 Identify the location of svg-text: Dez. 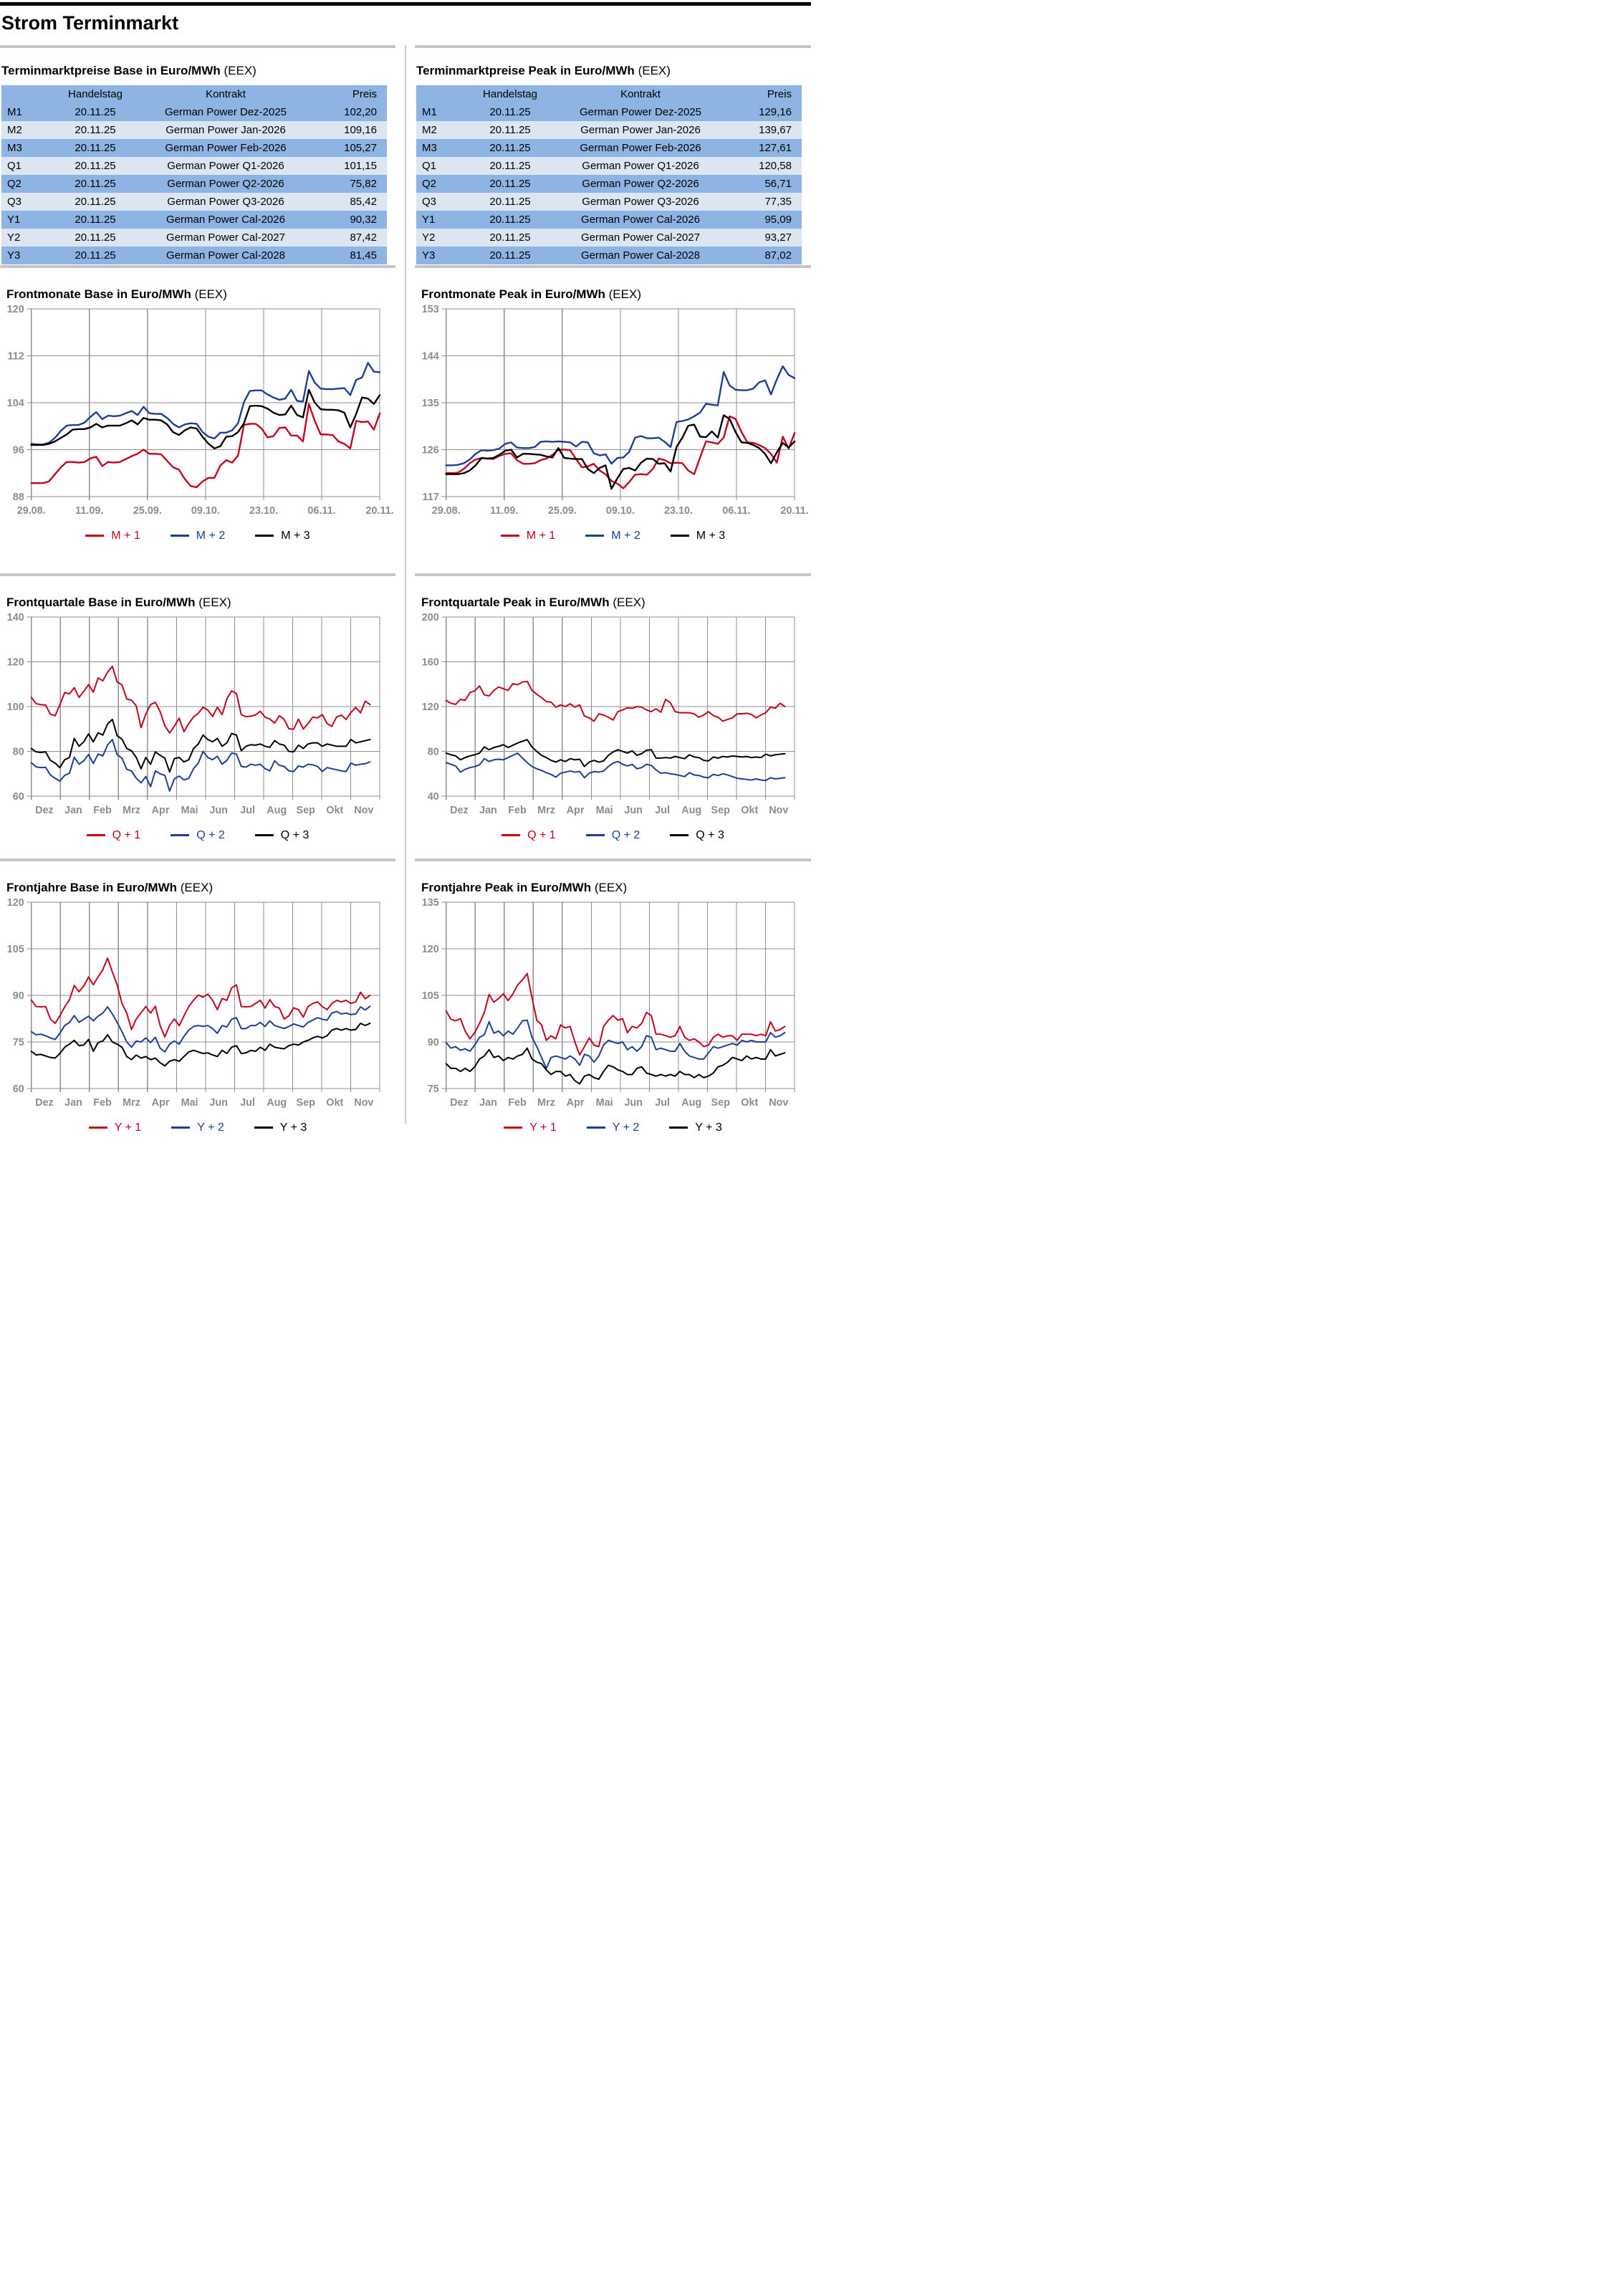
(460, 810).